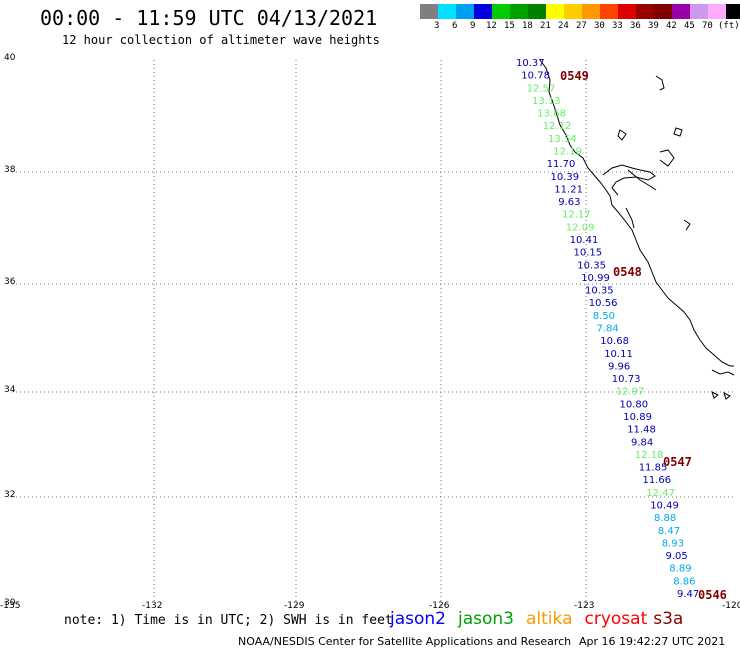 The image size is (740, 650). What do you see at coordinates (707, 26) in the screenshot?
I see `legend-label: 70` at bounding box center [707, 26].